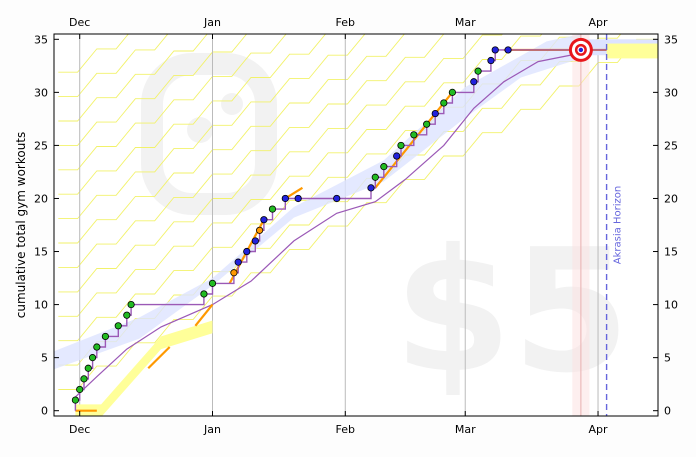 The width and height of the screenshot is (696, 457). I want to click on y-tick-label-left: 15, so click(41, 252).